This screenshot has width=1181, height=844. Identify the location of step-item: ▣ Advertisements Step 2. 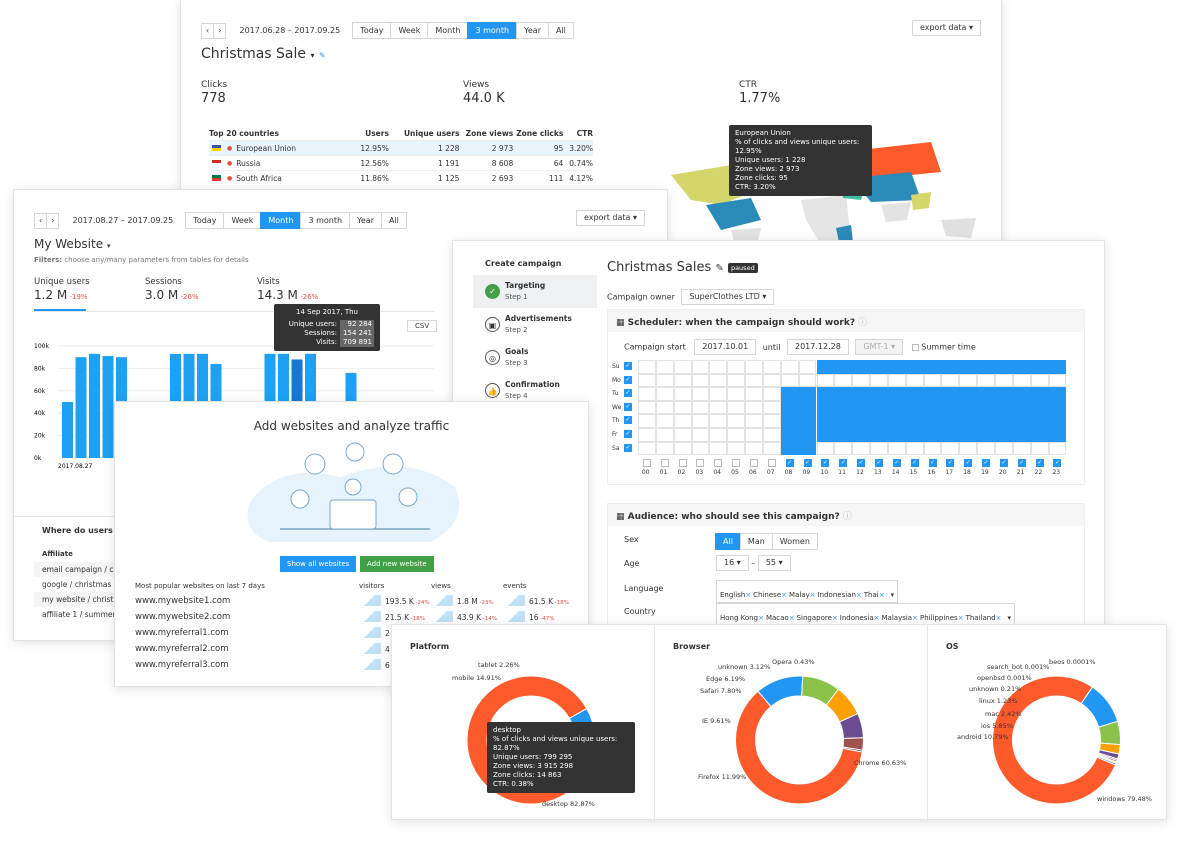
(535, 324).